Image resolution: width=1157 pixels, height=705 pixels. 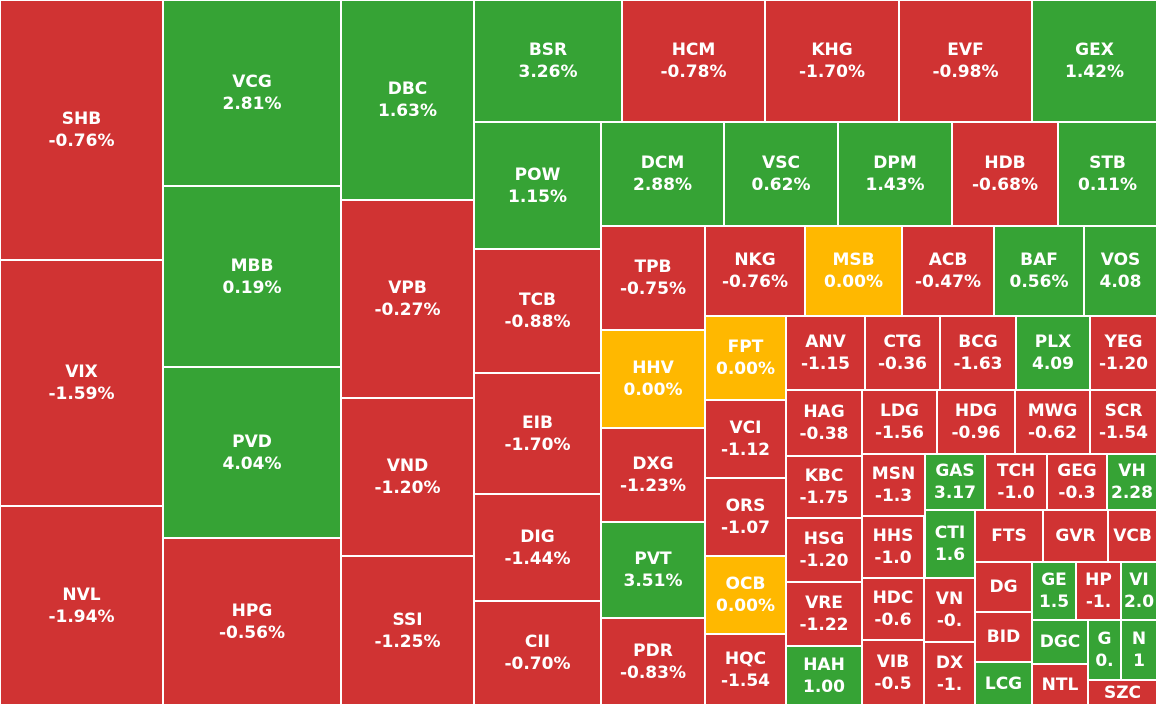 I want to click on tile-msn: MSN -1.3, so click(x=893, y=485).